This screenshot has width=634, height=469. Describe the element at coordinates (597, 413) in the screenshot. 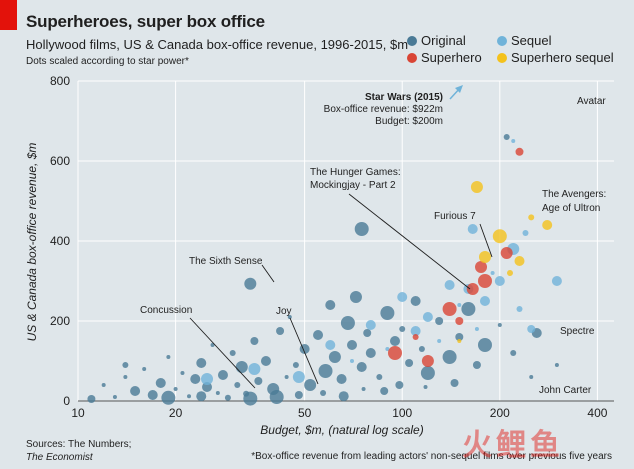

I see `x-tick-label: 400` at that location.